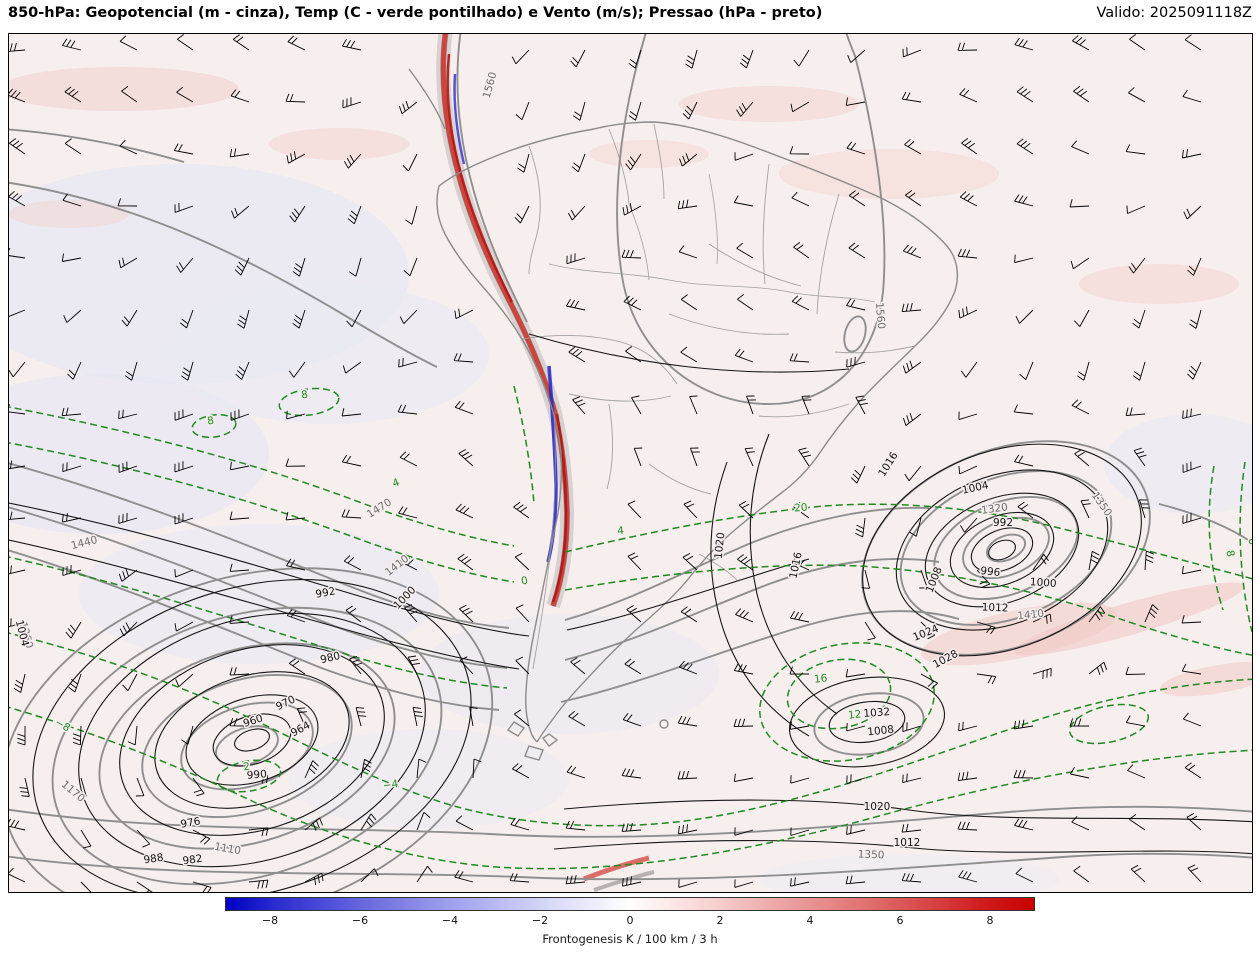  What do you see at coordinates (450, 920) in the screenshot?
I see `colorbar-tick: −4` at bounding box center [450, 920].